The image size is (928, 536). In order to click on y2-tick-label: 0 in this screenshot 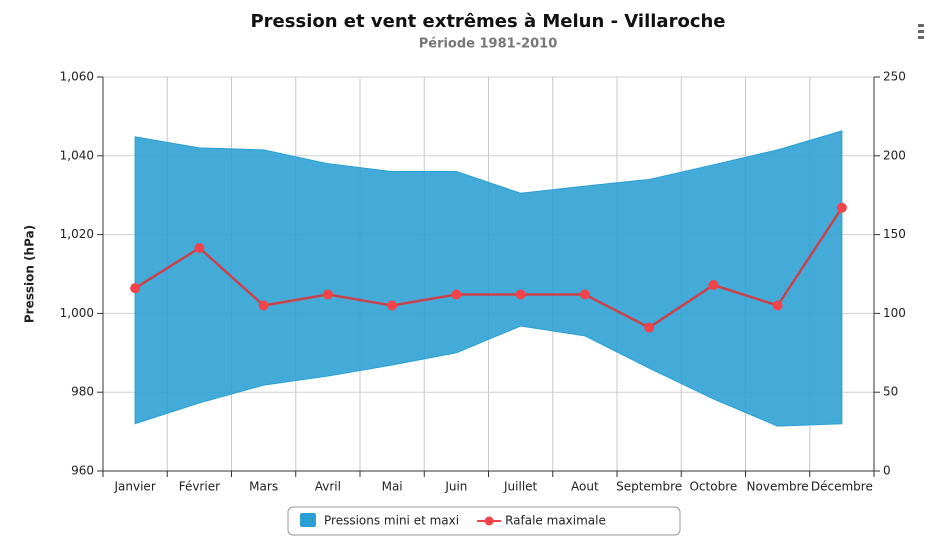, I will do `click(887, 471)`.